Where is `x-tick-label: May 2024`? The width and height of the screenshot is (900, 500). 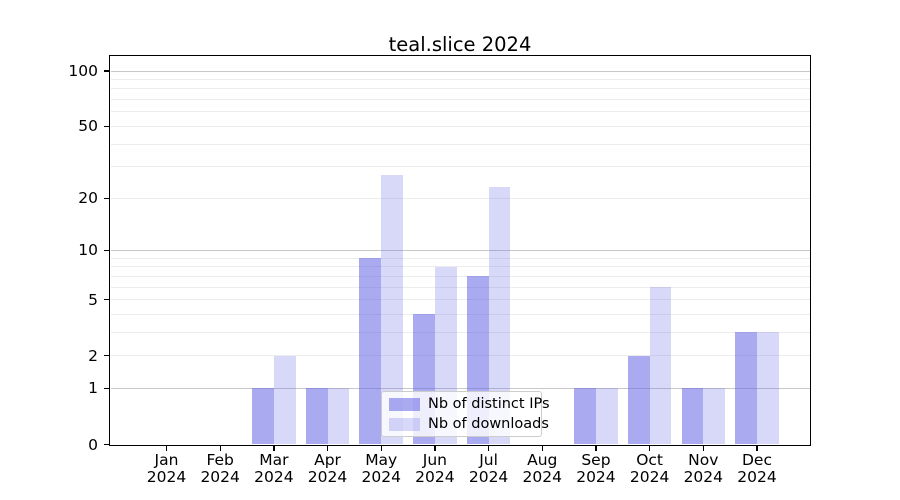
x-tick-label: May 2024 is located at coordinates (381, 468).